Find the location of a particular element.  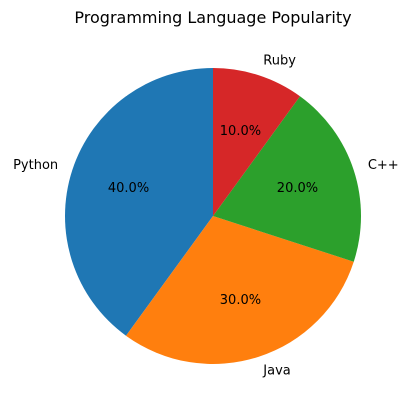

slice-percent-java: 30.0% is located at coordinates (240, 300).